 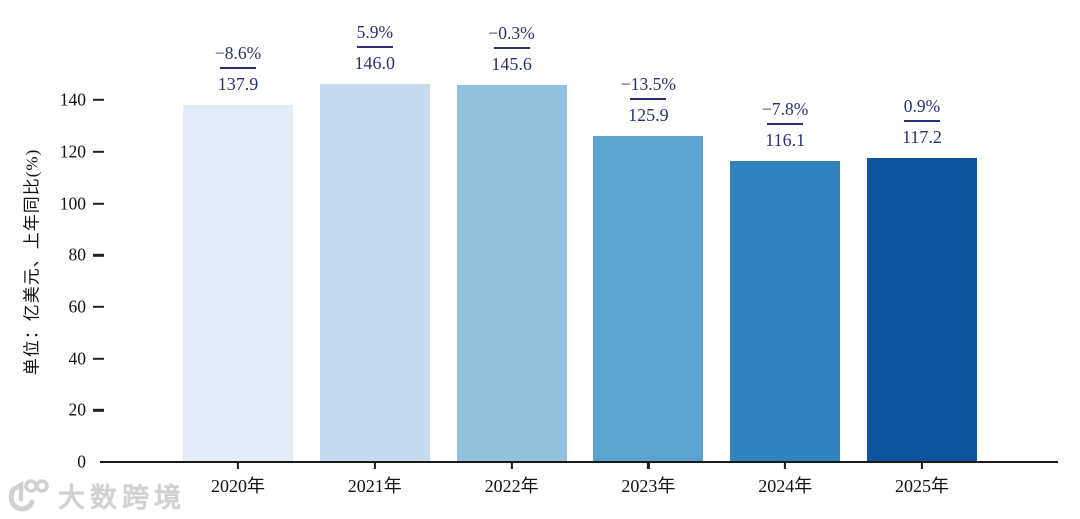 I want to click on watermark: 大数跨境, so click(x=97, y=495).